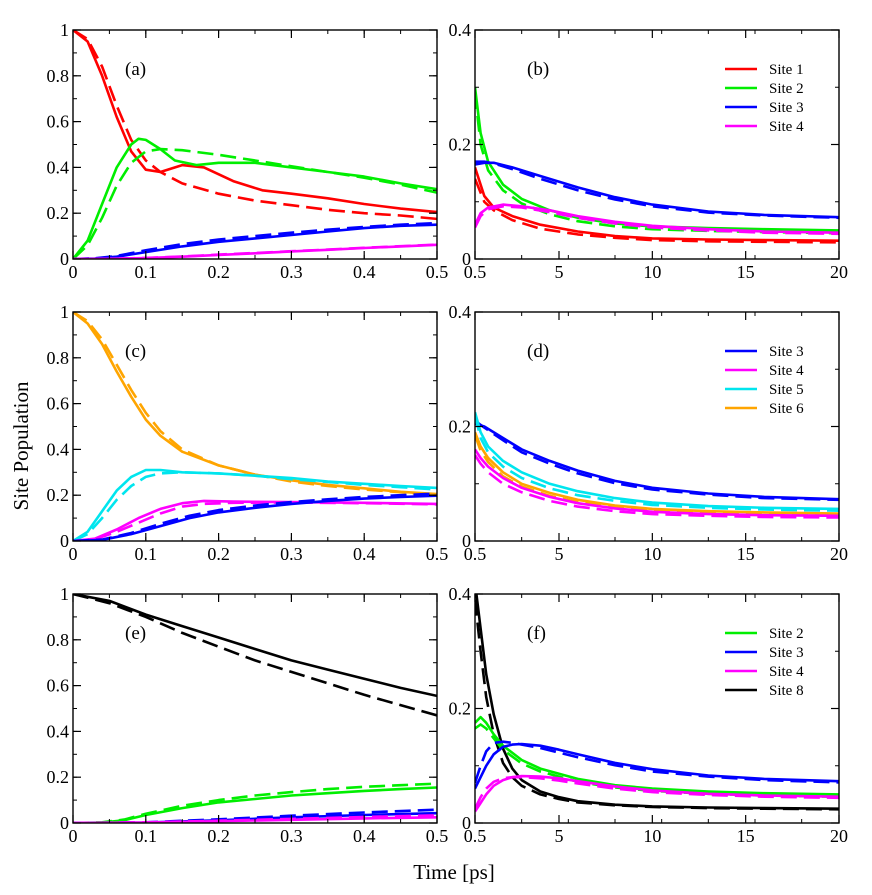  What do you see at coordinates (135, 351) in the screenshot?
I see `panel-label: (c)` at bounding box center [135, 351].